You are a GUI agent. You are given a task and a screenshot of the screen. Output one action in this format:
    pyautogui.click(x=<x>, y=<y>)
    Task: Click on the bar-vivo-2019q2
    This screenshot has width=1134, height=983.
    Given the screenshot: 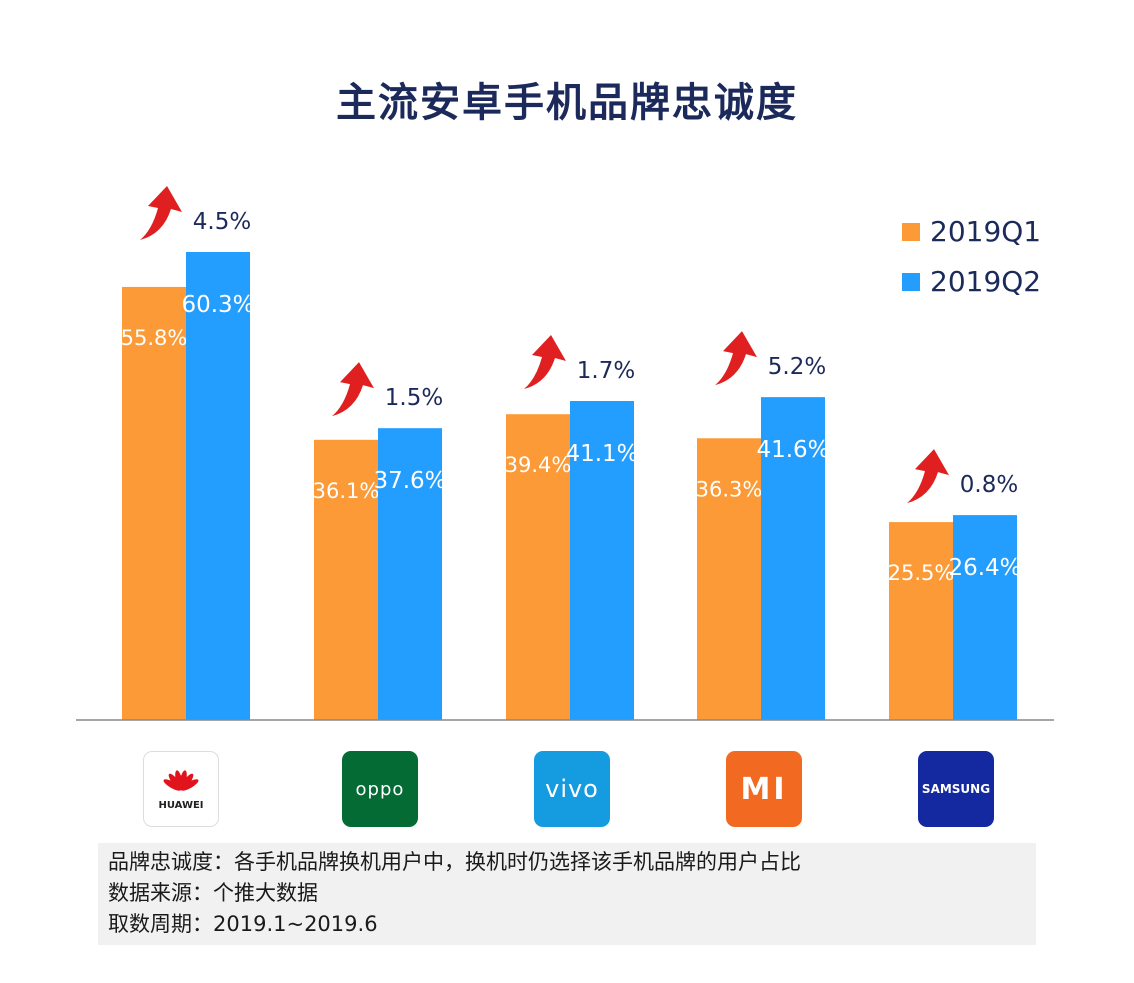 What is the action you would take?
    pyautogui.click(x=602, y=560)
    